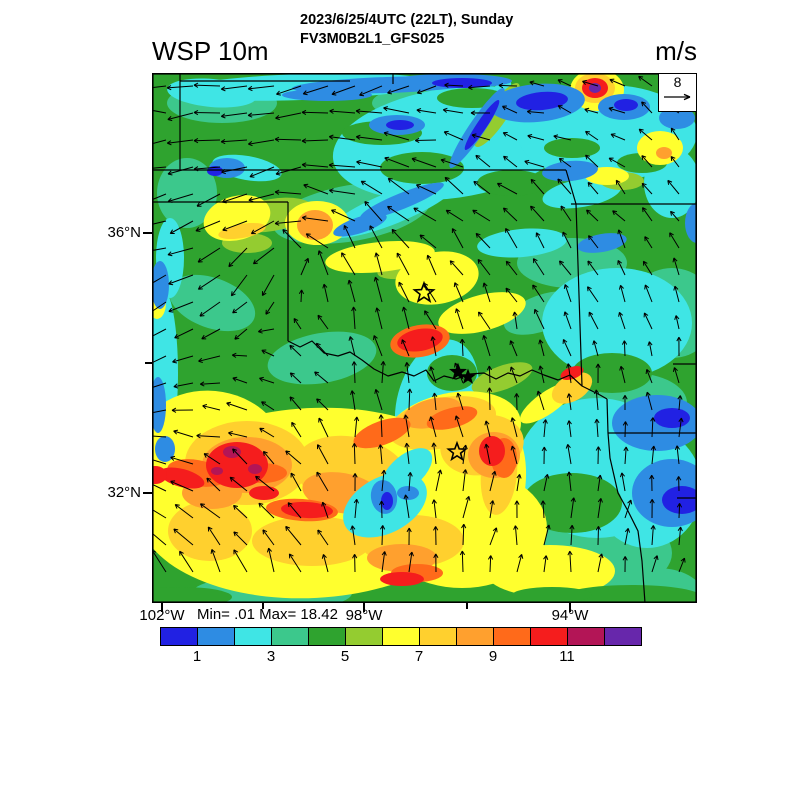 This screenshot has width=800, height=800. Describe the element at coordinates (676, 51) in the screenshot. I see `units-label: m/s` at that location.